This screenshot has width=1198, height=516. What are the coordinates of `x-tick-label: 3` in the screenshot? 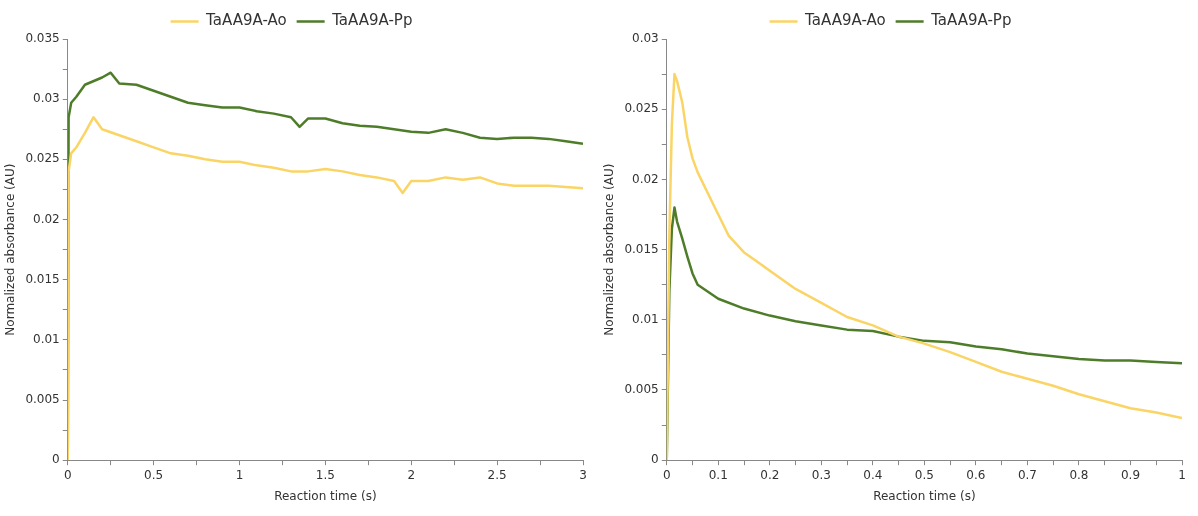 It's located at (583, 474).